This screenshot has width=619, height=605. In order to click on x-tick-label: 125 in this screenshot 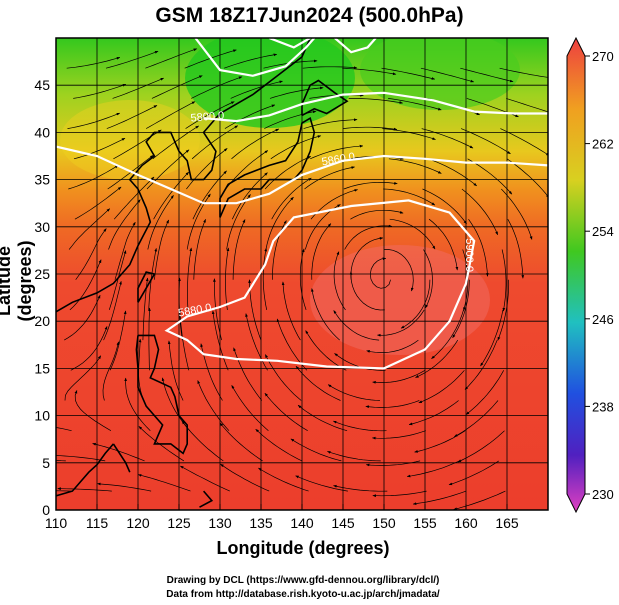, I will do `click(179, 523)`.